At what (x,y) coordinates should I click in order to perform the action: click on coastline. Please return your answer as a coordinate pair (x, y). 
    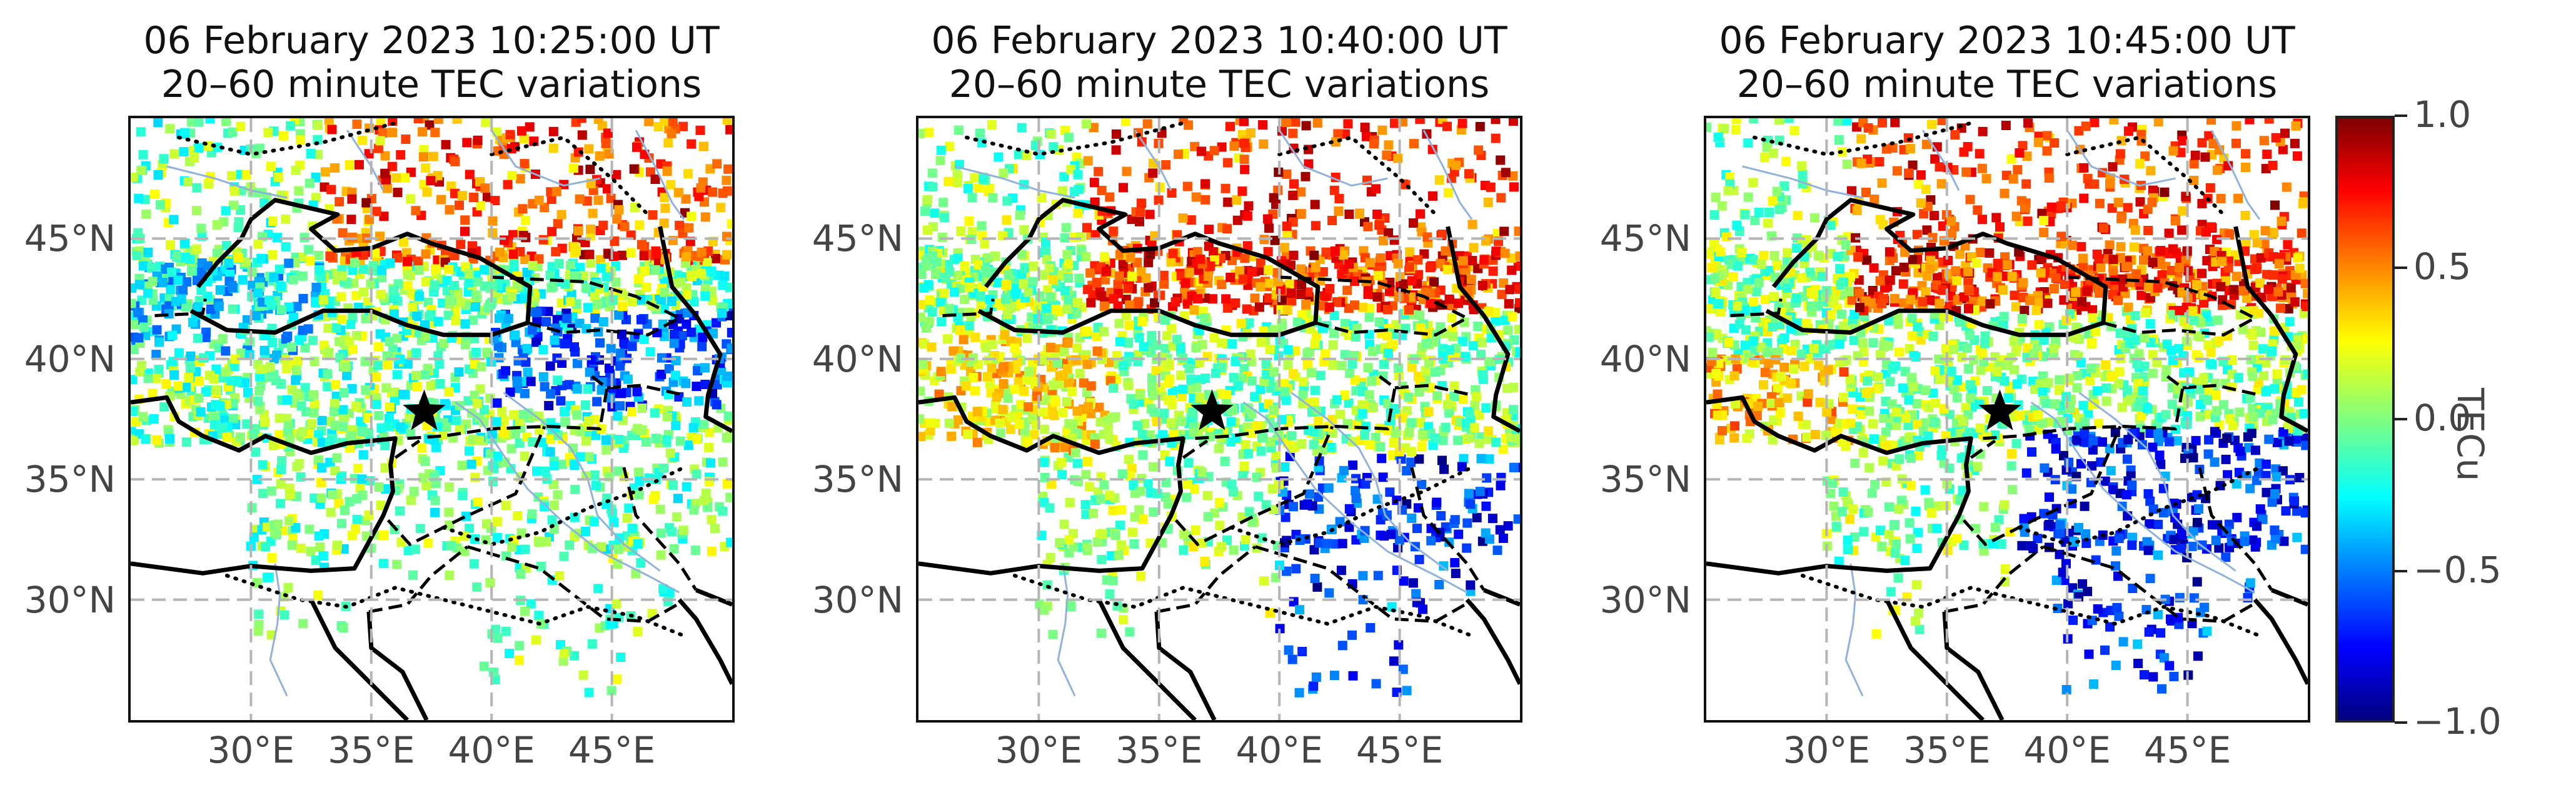
    Looking at the image, I should click on (713, 597).